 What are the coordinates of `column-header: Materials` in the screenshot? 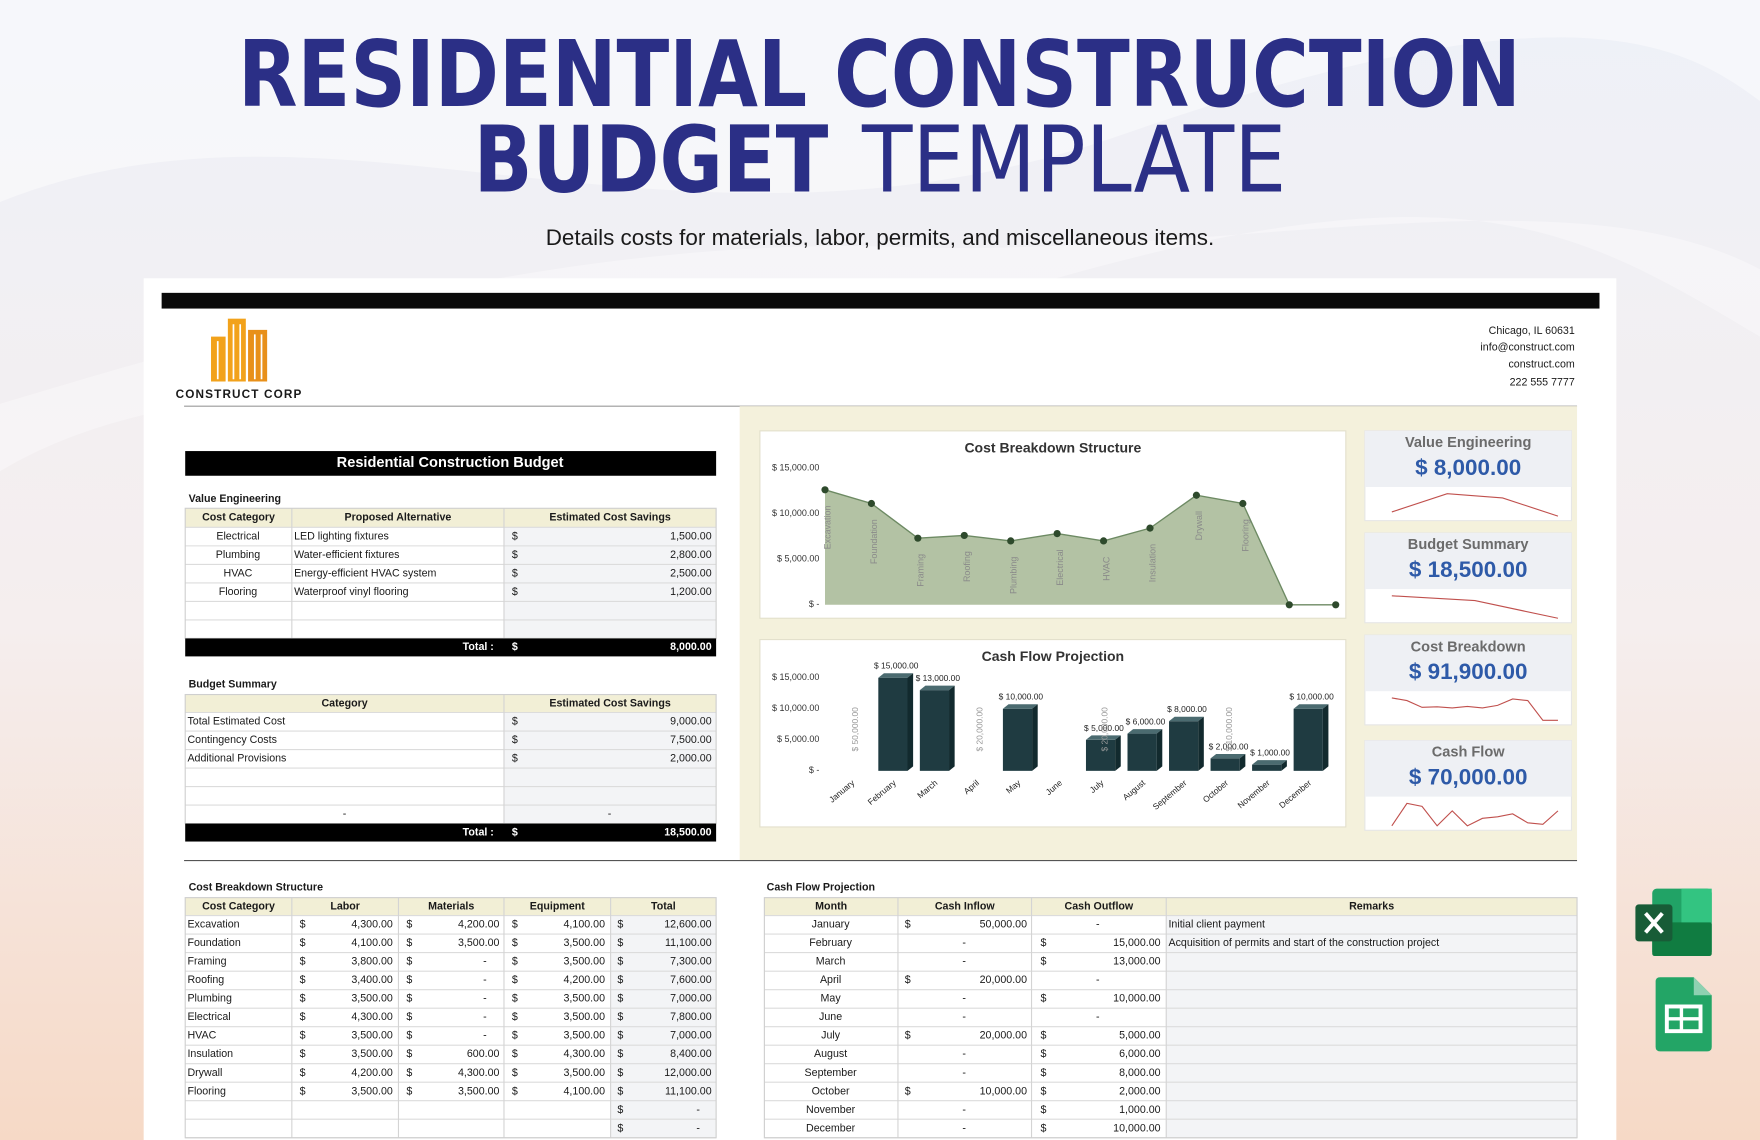 It's located at (451, 906).